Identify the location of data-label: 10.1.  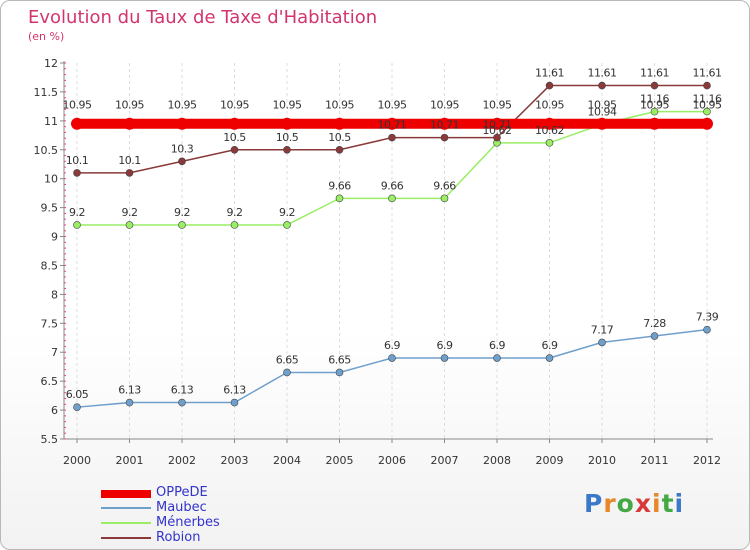
(129, 160).